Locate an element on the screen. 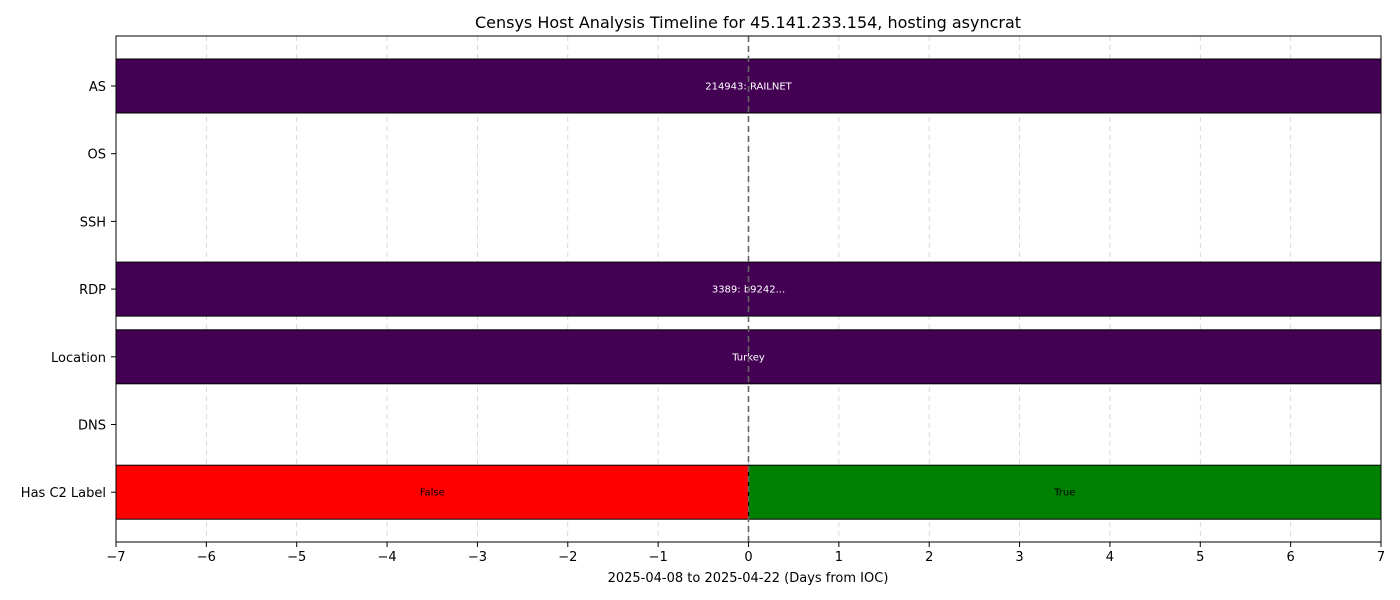 The image size is (1400, 600). y-tick-label: OS is located at coordinates (97, 155).